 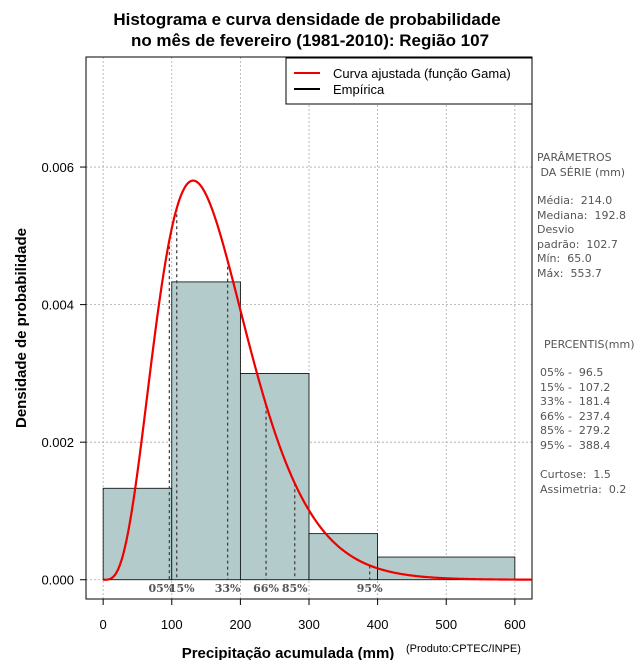 What do you see at coordinates (359, 89) in the screenshot?
I see `legend-empirical-label: Empírica` at bounding box center [359, 89].